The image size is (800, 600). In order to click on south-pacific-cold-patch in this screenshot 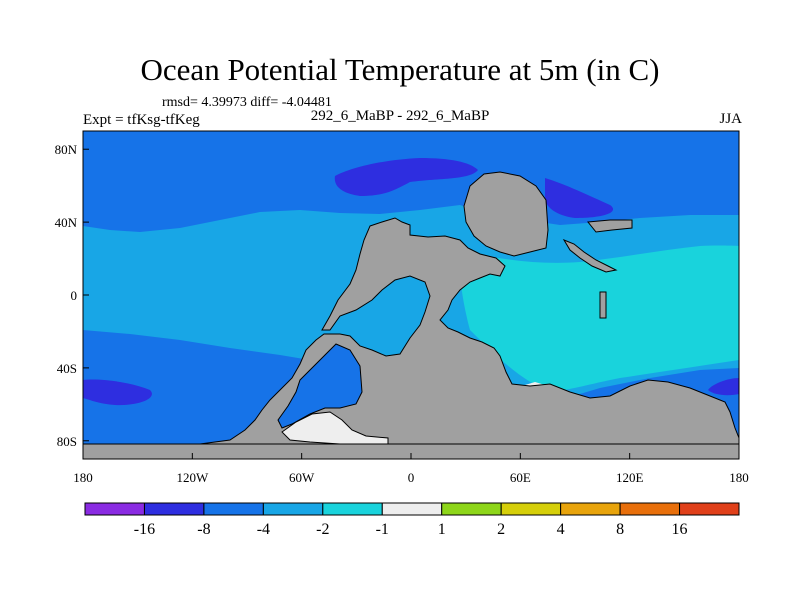, I will do `click(117, 392)`.